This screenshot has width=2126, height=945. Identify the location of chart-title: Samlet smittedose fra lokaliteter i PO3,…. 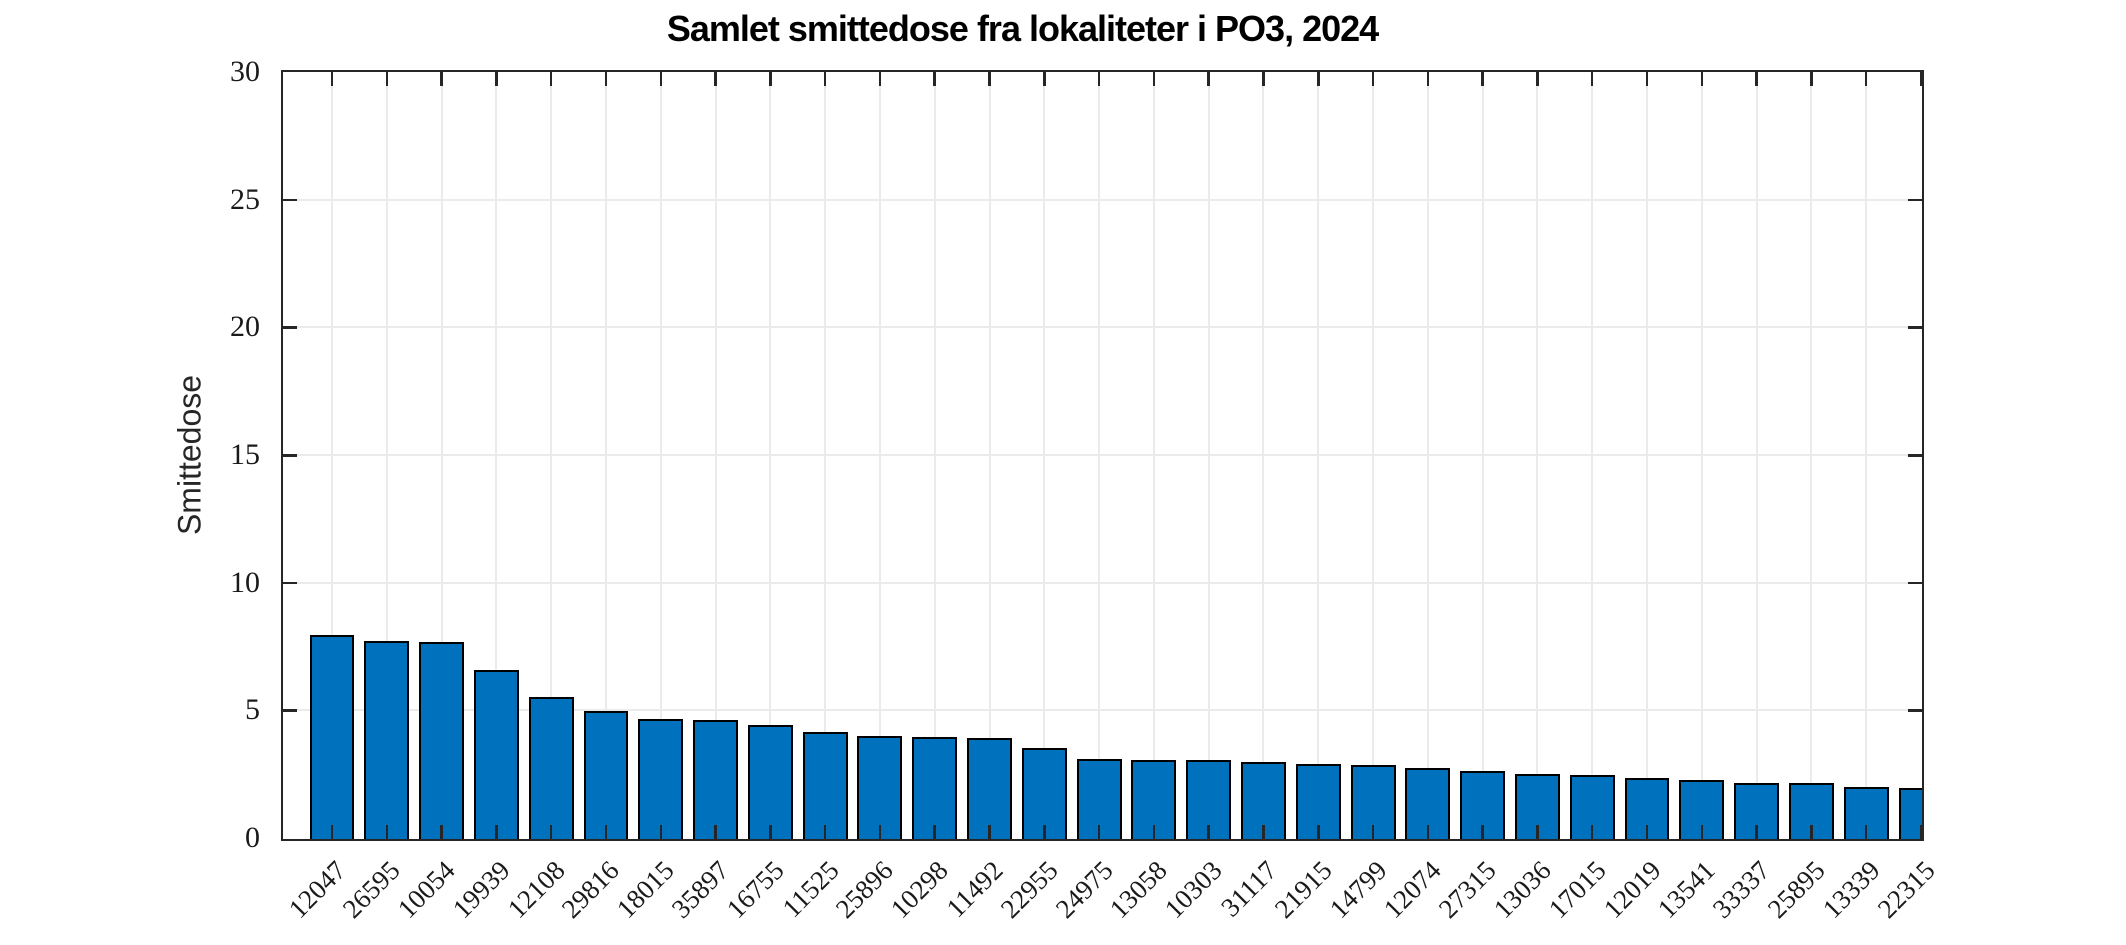
(1022, 28).